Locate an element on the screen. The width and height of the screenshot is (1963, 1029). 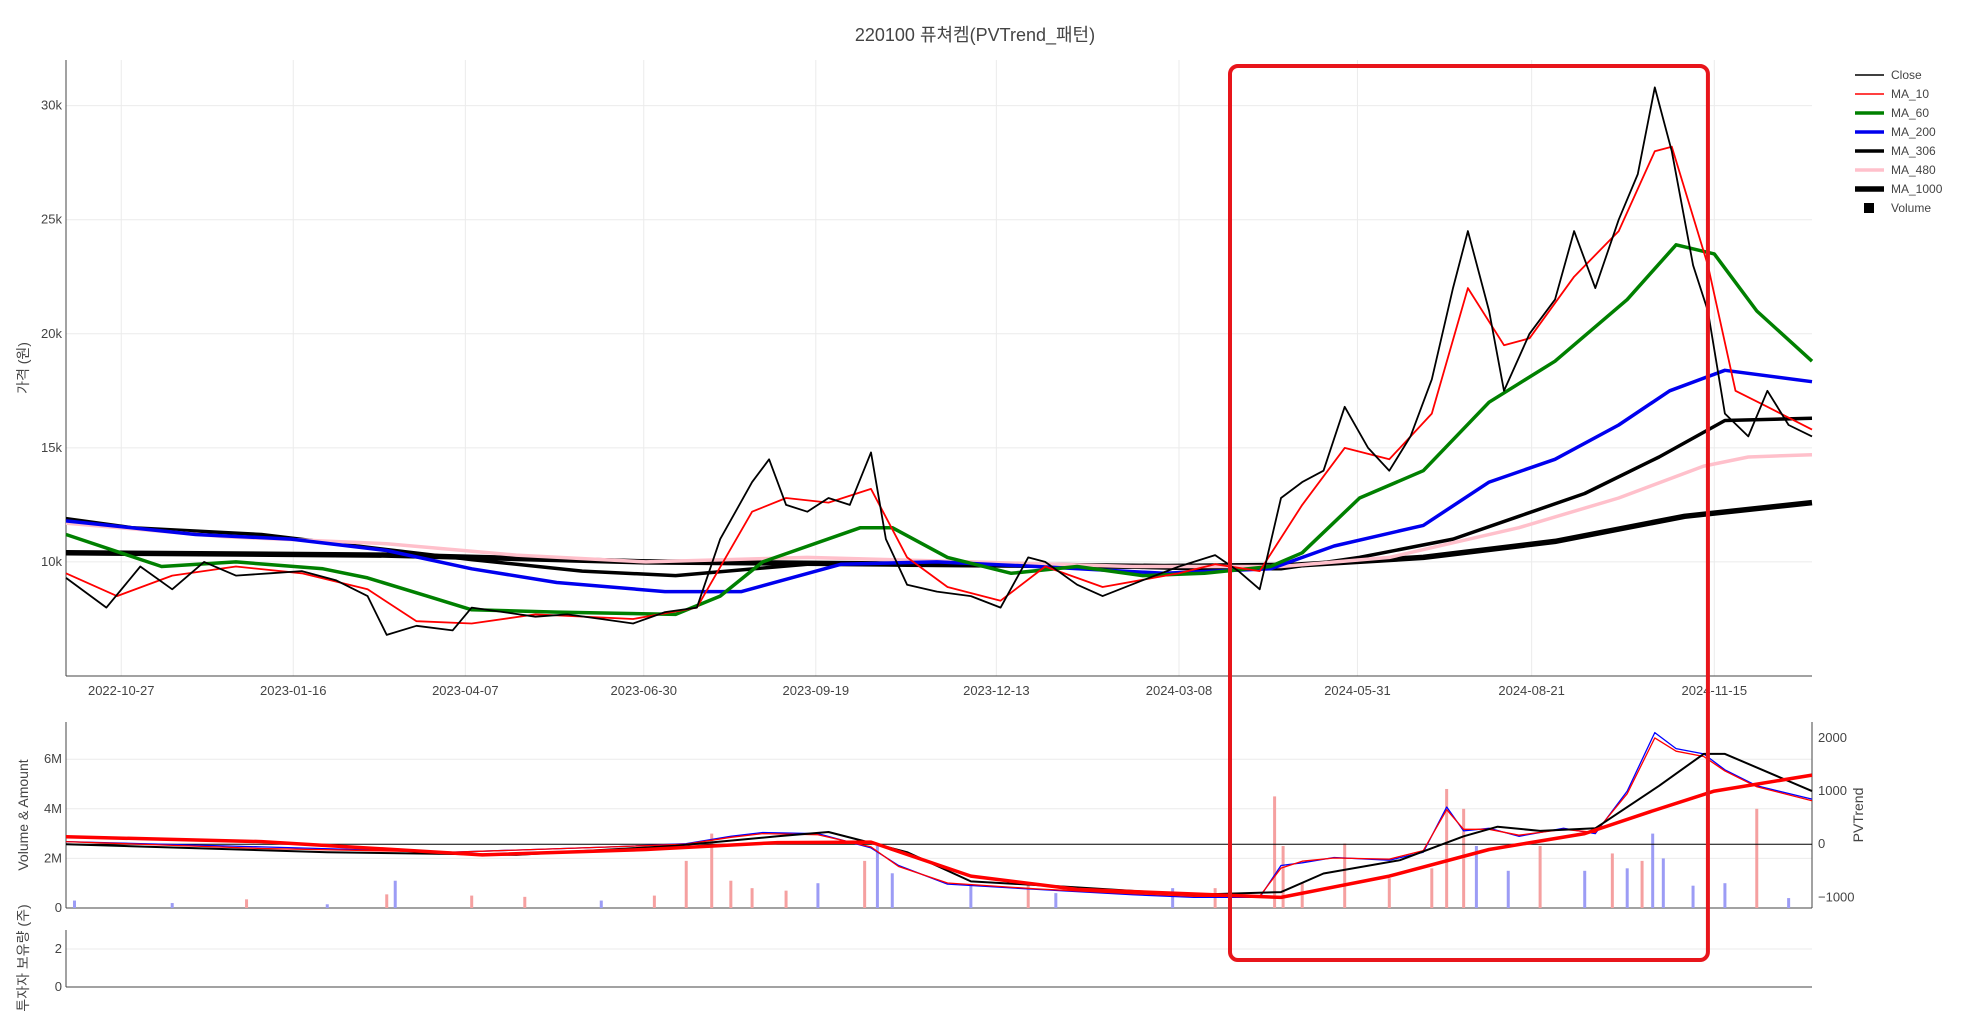
legend-label: MA_306 is located at coordinates (1913, 151).